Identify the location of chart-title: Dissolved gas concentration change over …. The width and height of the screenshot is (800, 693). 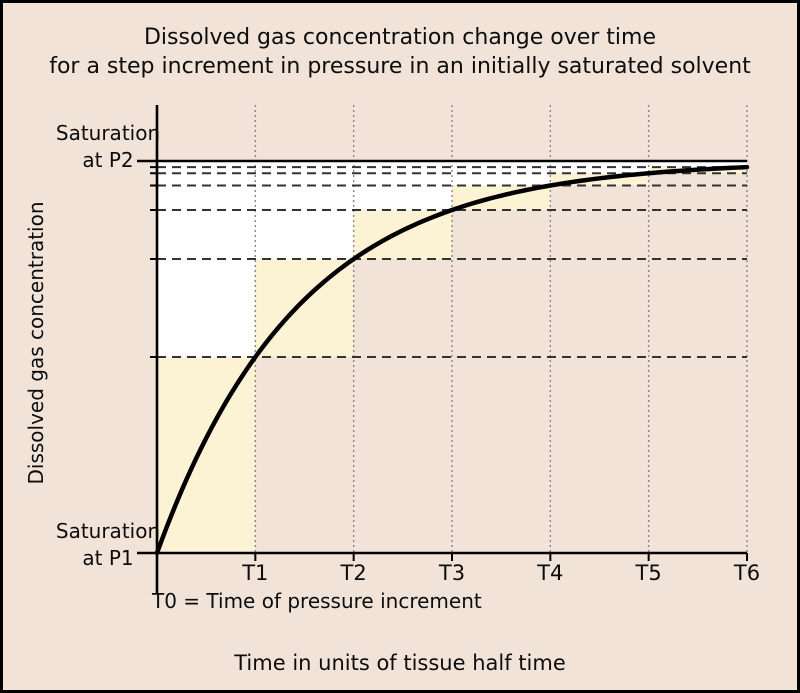
(400, 52).